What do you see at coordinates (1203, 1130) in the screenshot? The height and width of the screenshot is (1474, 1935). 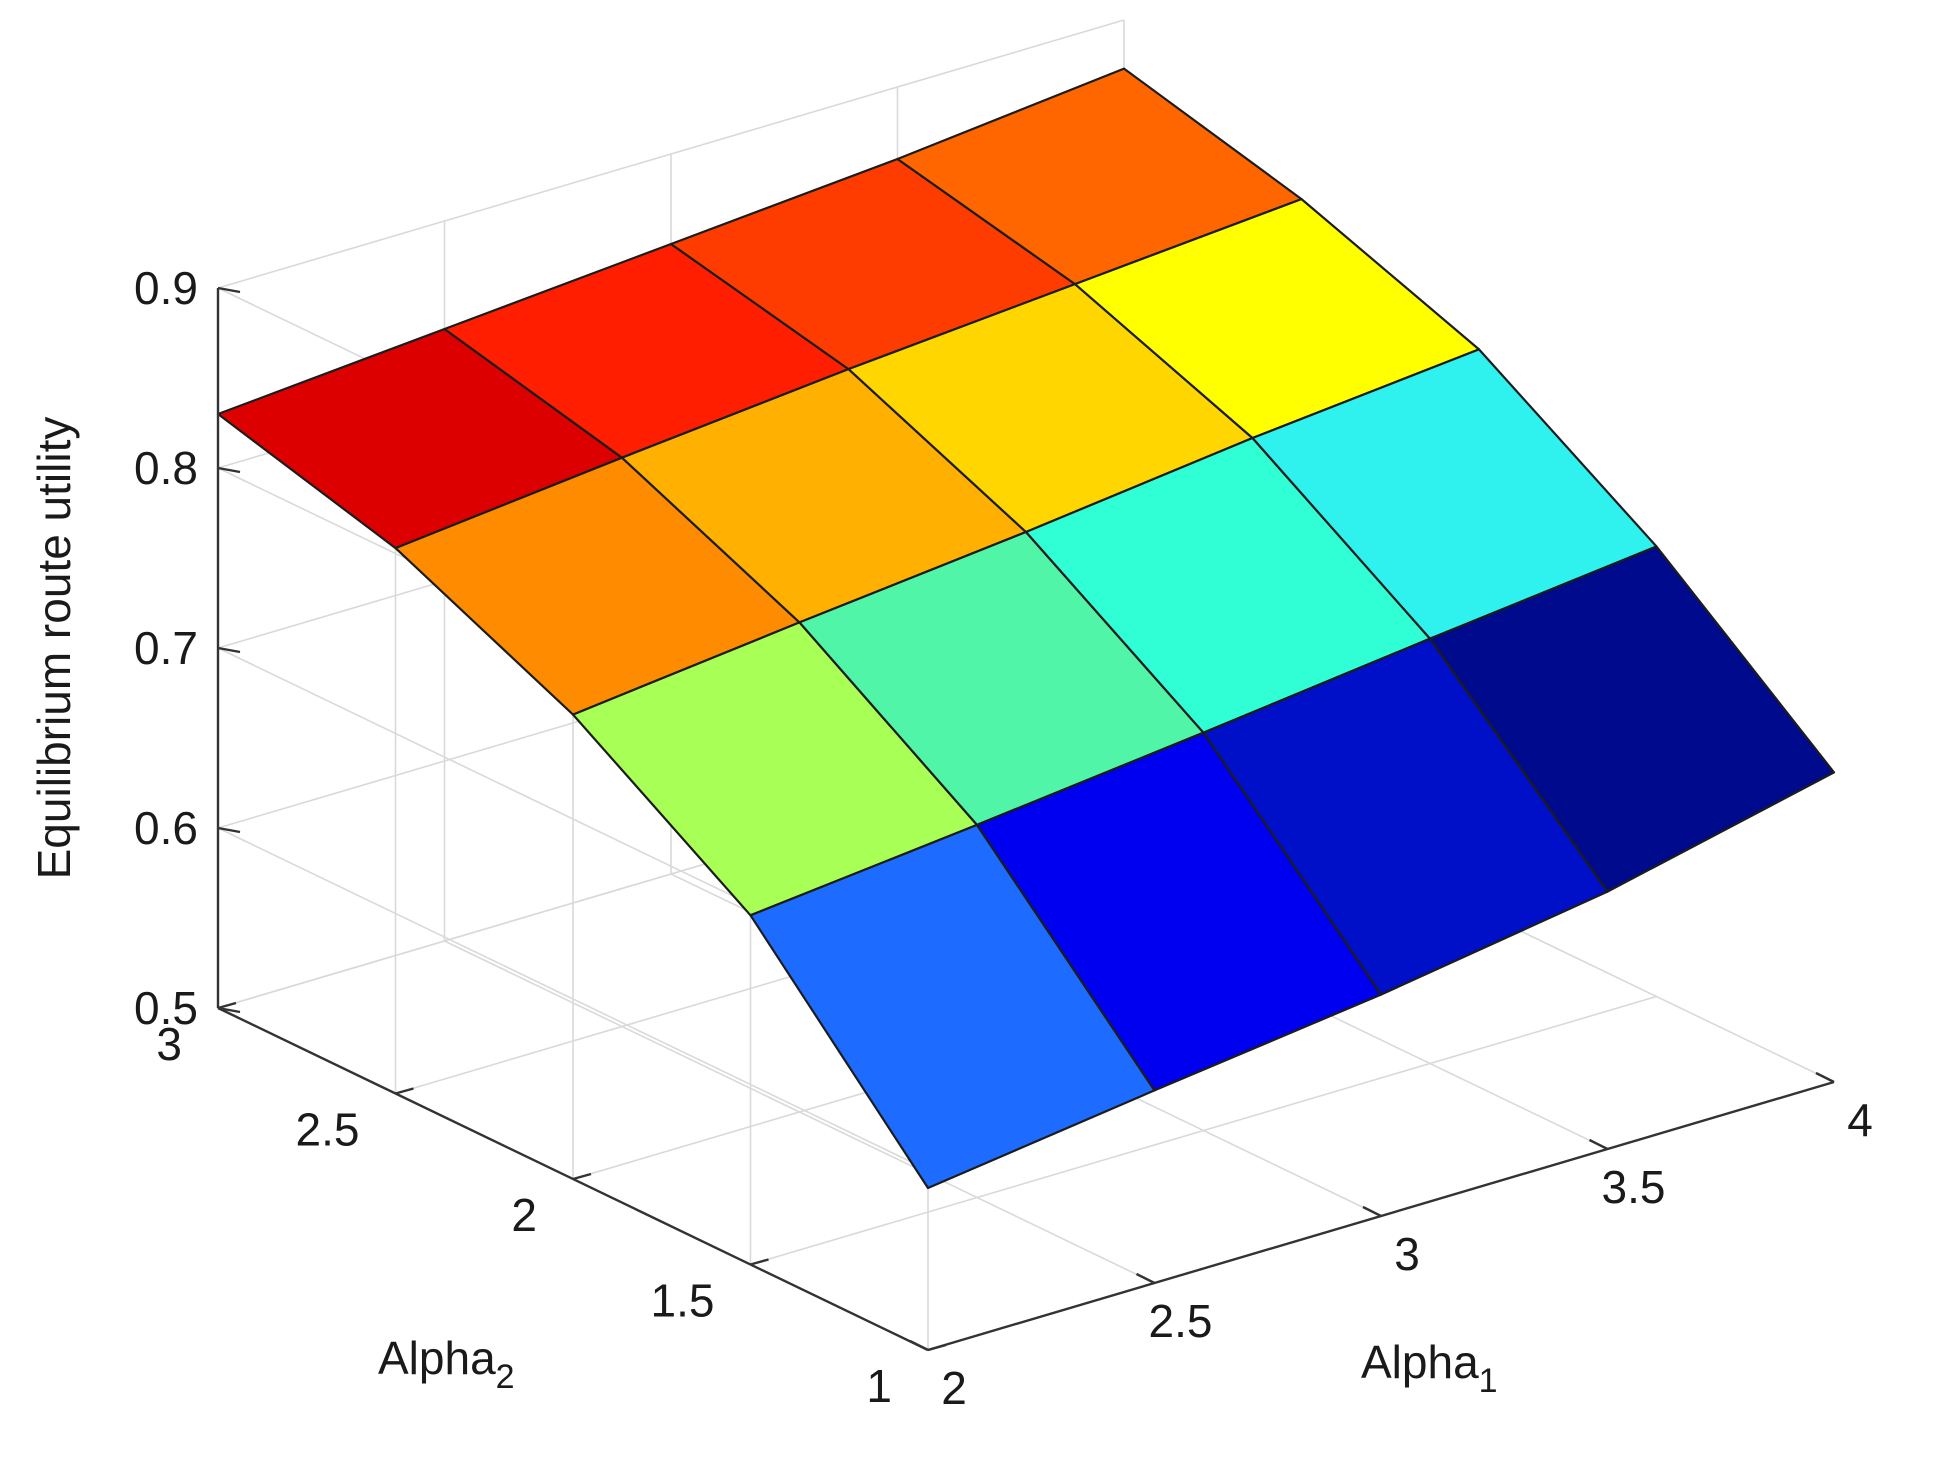 I see `grid-line` at bounding box center [1203, 1130].